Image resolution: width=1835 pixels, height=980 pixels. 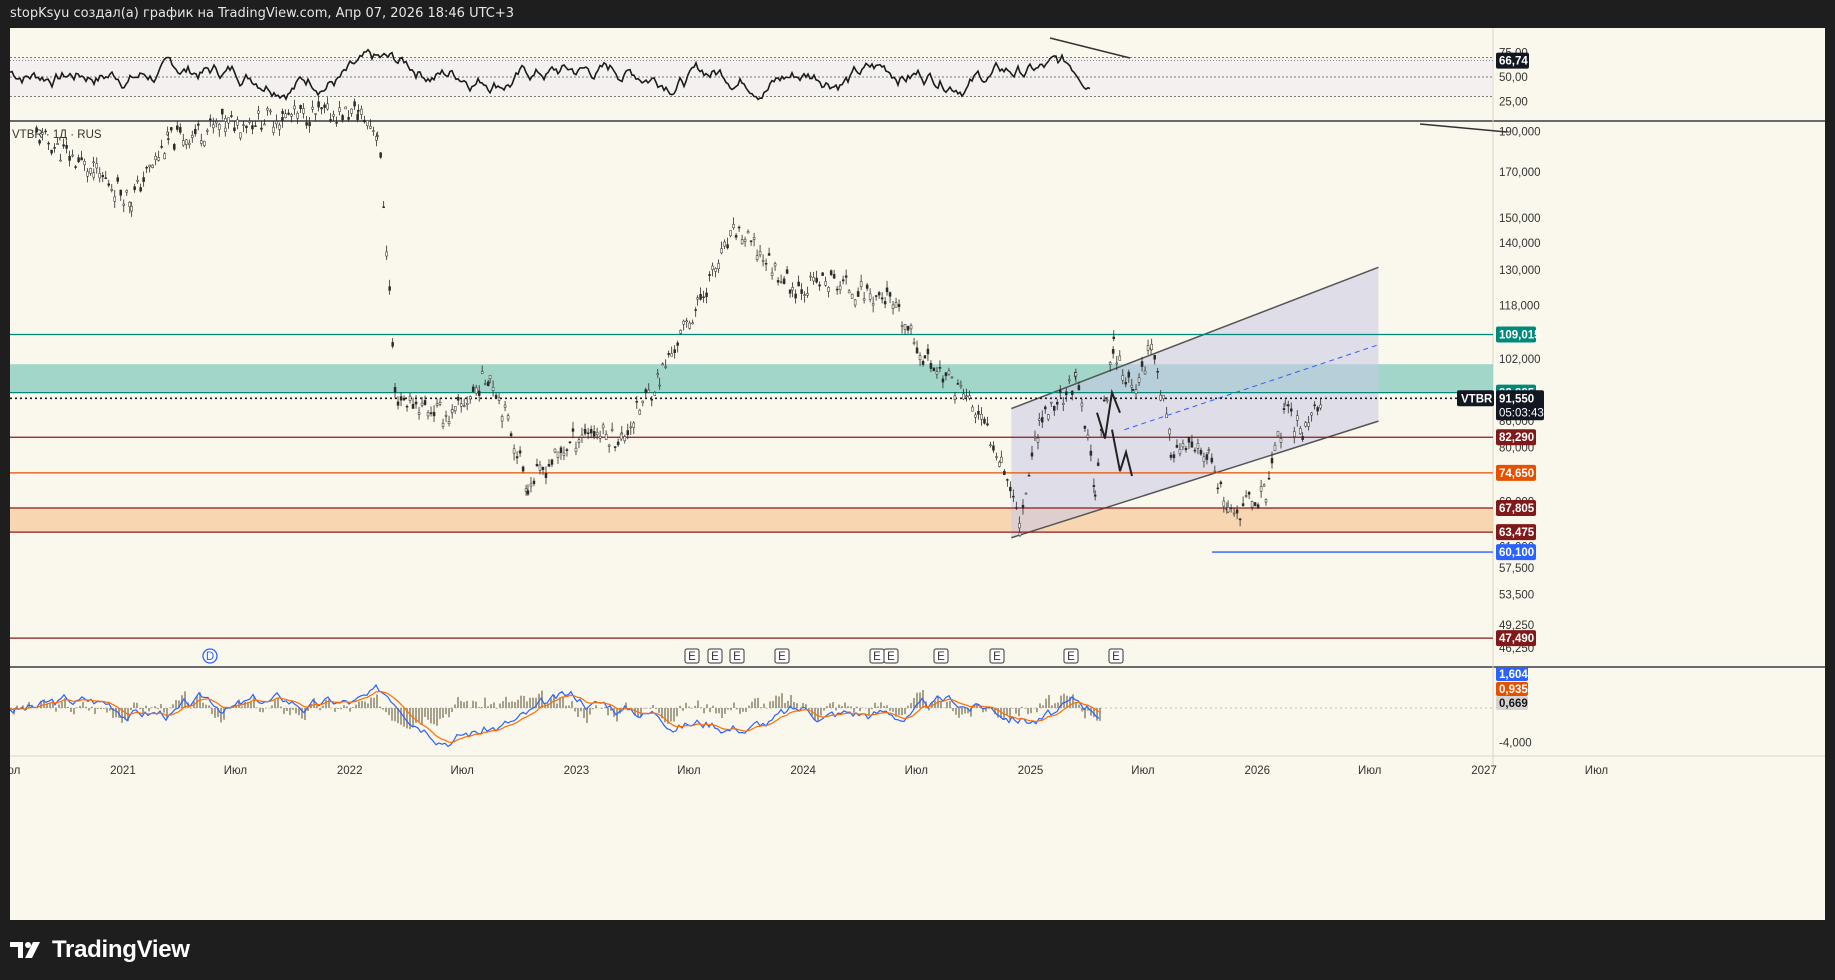 I want to click on last-price-countdown: 05:03:43, so click(x=1521, y=413).